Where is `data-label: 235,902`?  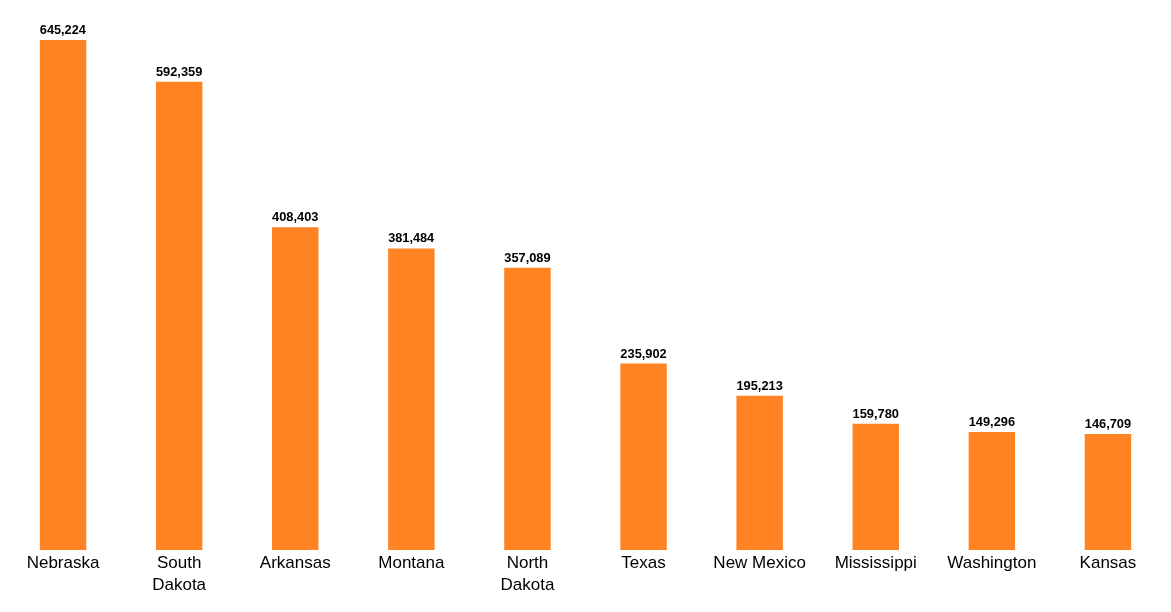 data-label: 235,902 is located at coordinates (643, 353).